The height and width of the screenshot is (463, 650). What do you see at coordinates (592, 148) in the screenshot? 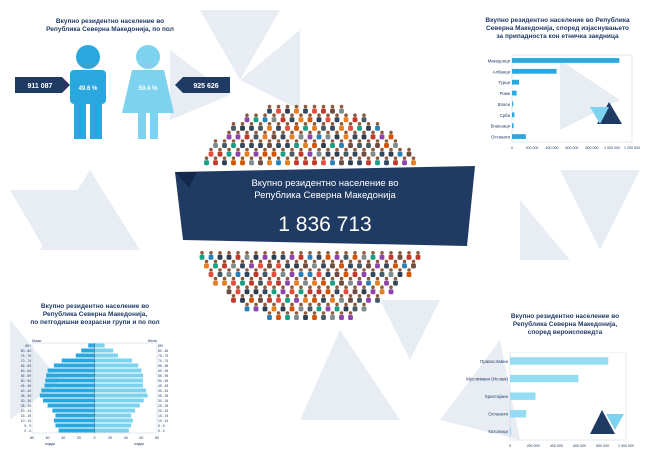
I see `ethnic-tick-label: 800 000` at bounding box center [592, 148].